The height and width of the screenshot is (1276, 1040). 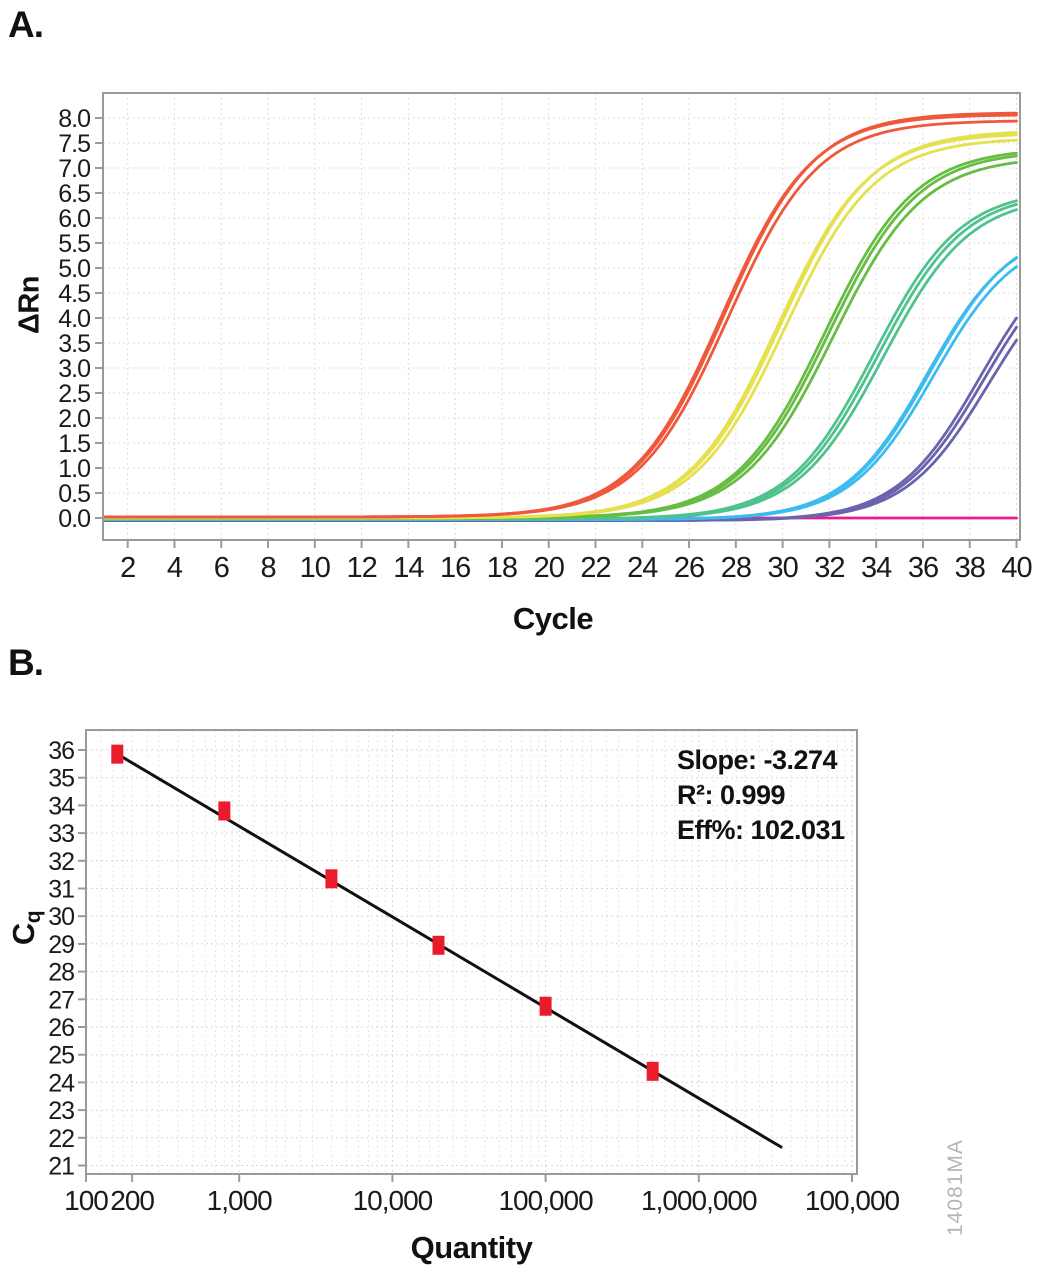 What do you see at coordinates (385, 912) in the screenshot?
I see `standard-points` at bounding box center [385, 912].